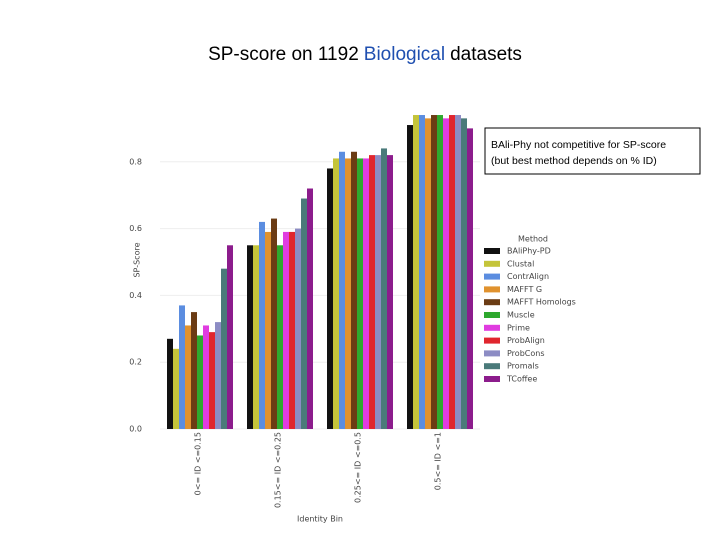  What do you see at coordinates (278, 470) in the screenshot?
I see `x-tick-label: 0.15<= ID <=0.25` at bounding box center [278, 470].